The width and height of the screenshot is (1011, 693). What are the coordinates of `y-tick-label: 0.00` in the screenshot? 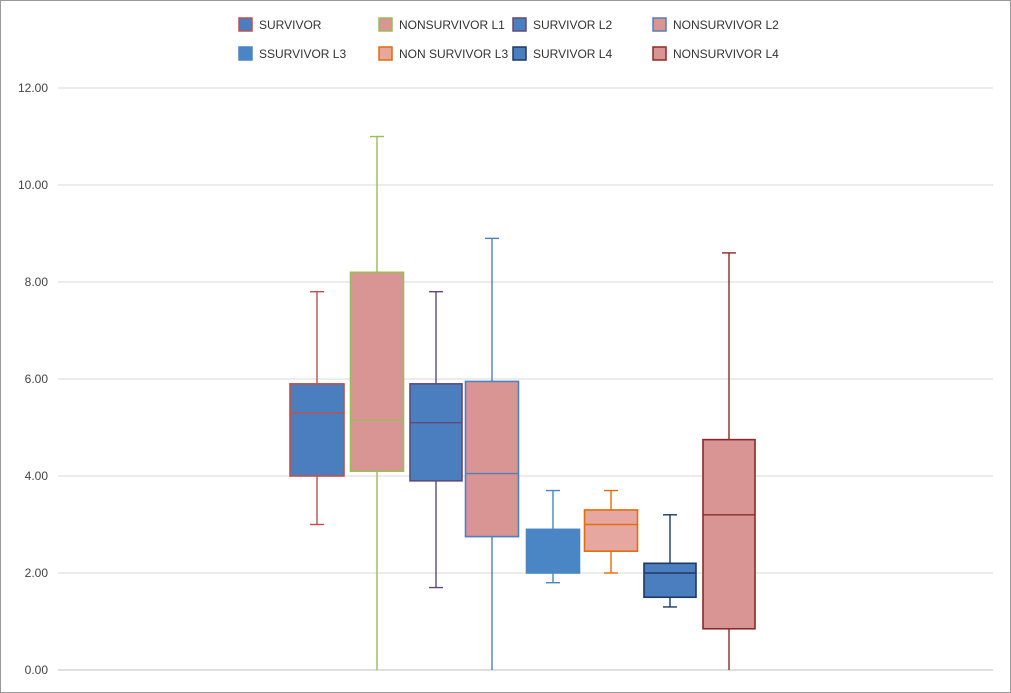 It's located at (37, 670).